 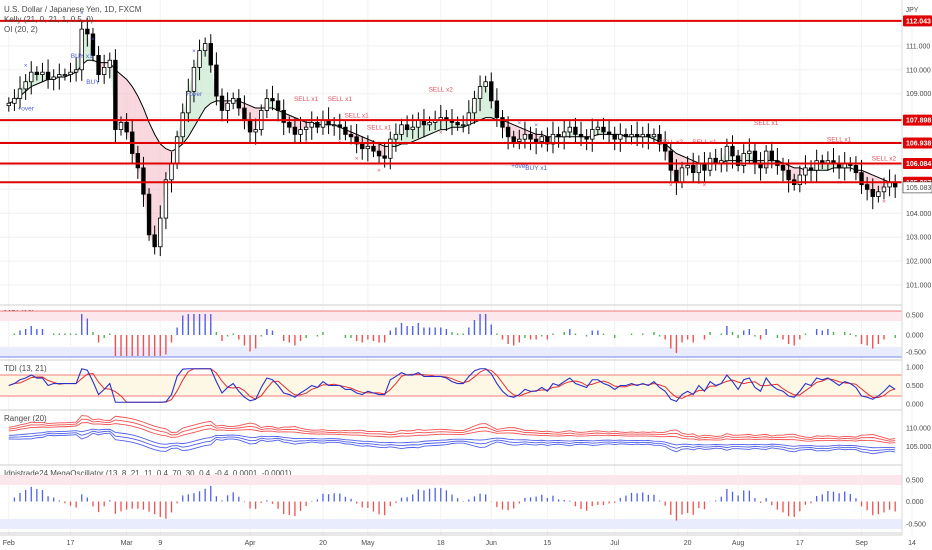 What do you see at coordinates (25, 418) in the screenshot?
I see `pane-title: Ranger (20)` at bounding box center [25, 418].